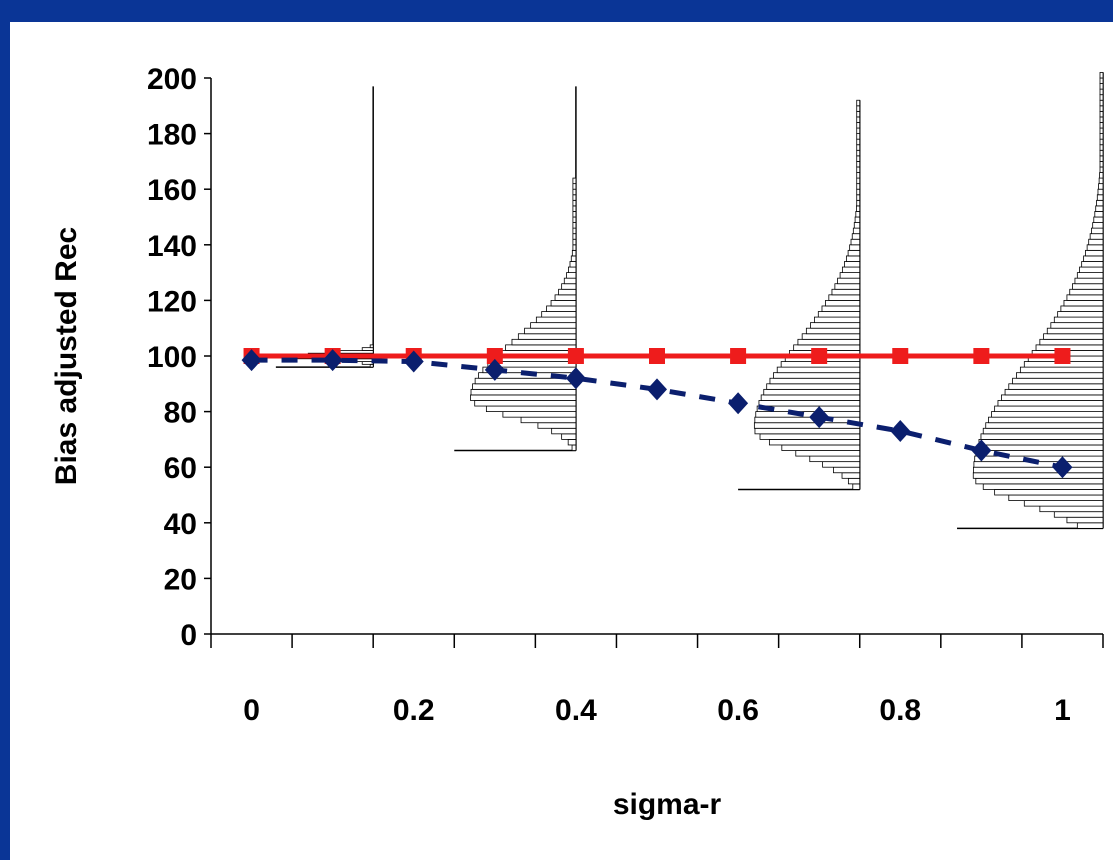  What do you see at coordinates (180, 468) in the screenshot?
I see `y-tick-label: 60` at bounding box center [180, 468].